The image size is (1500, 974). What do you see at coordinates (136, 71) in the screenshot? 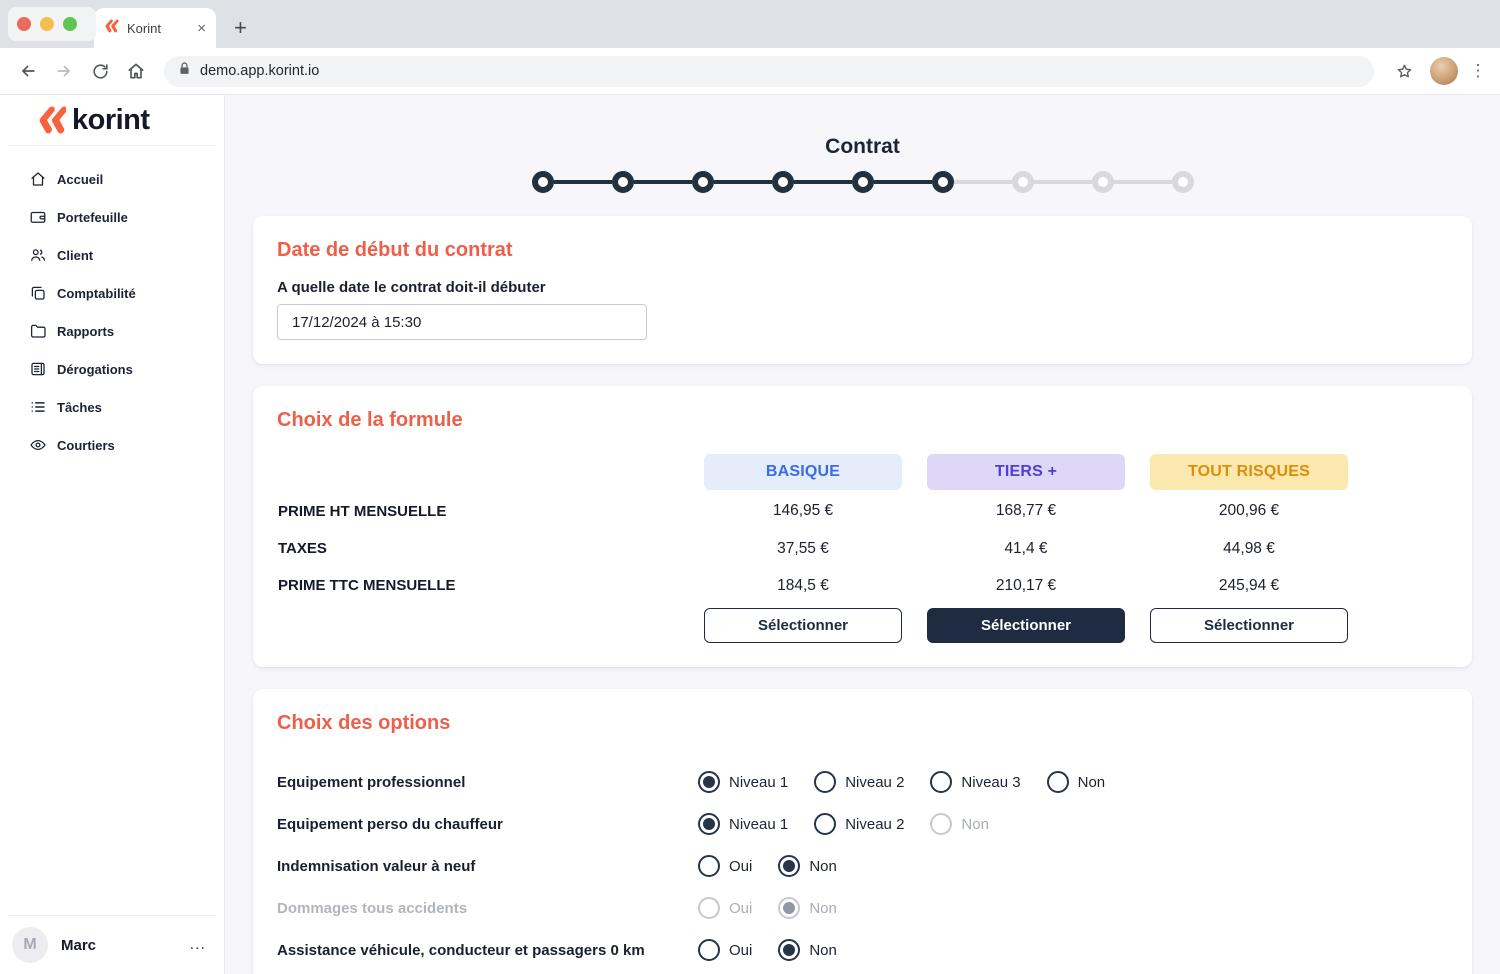
I see `home-browser-icon` at bounding box center [136, 71].